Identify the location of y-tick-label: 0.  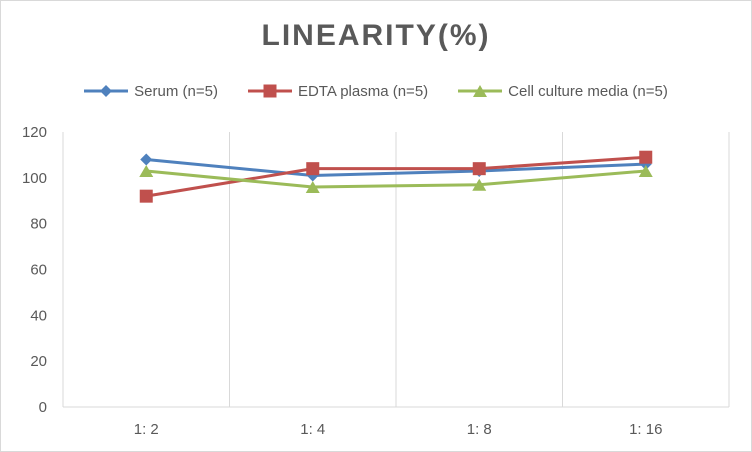
(43, 407).